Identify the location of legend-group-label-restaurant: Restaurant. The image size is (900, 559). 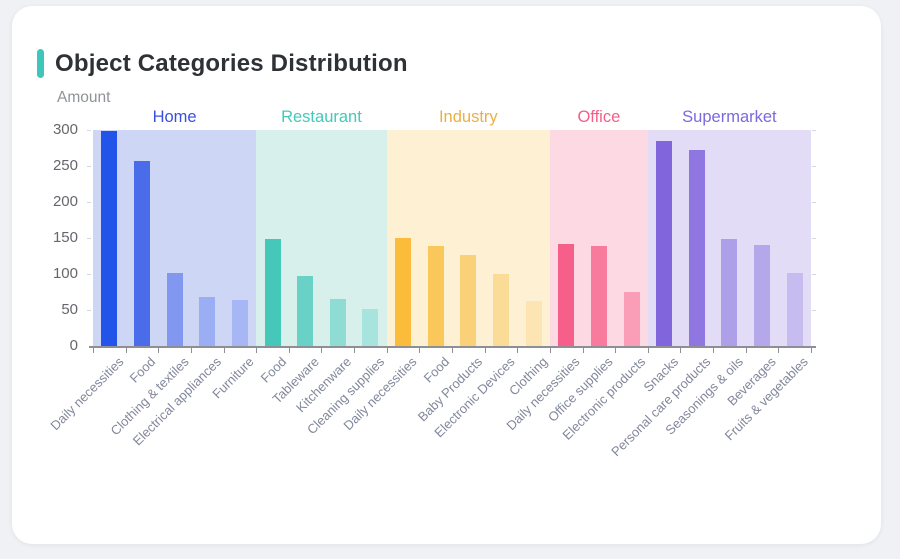
(321, 117).